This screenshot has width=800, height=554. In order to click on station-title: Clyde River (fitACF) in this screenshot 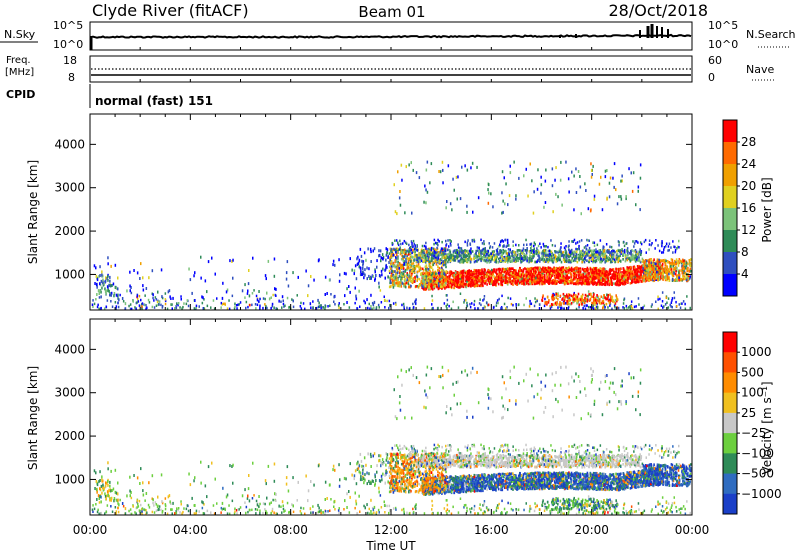, I will do `click(170, 10)`.